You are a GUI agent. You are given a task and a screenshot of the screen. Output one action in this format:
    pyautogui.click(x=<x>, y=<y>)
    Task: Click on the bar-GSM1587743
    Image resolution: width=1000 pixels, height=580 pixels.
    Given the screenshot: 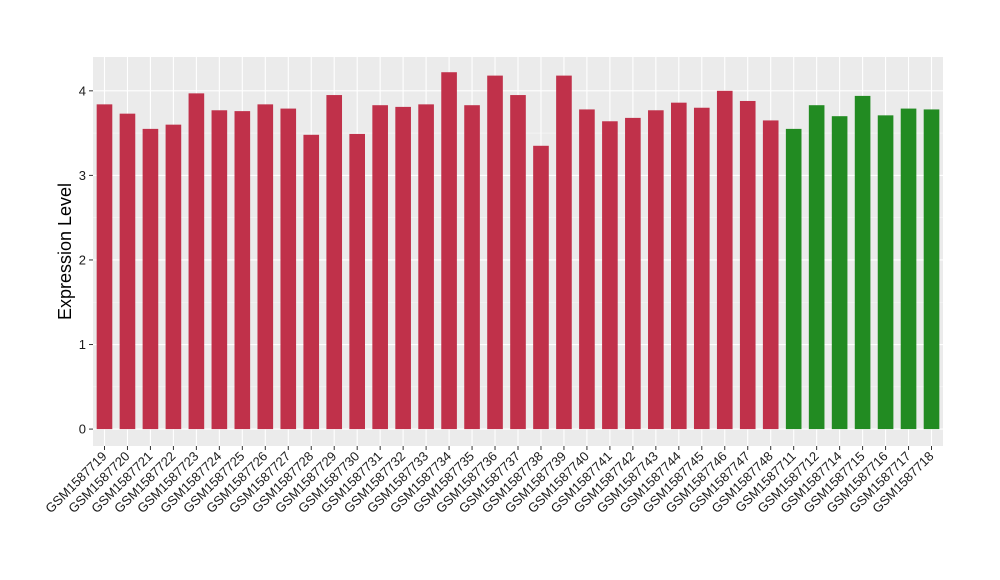 What is the action you would take?
    pyautogui.click(x=656, y=270)
    